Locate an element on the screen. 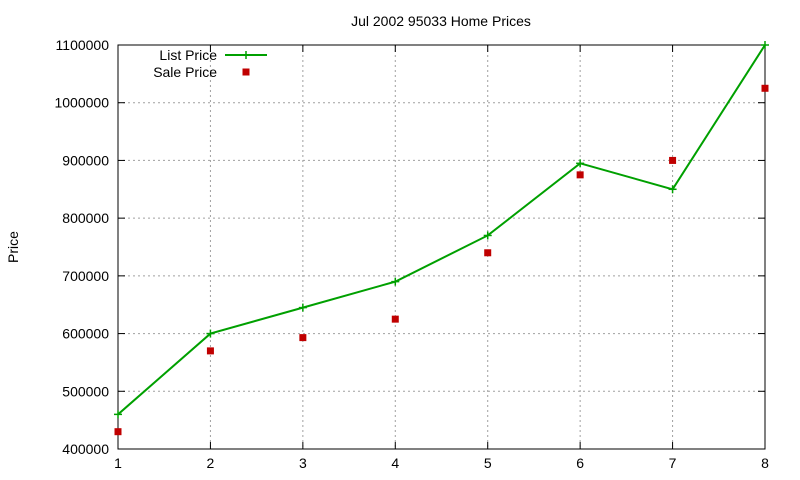 Image resolution: width=800 pixels, height=480 pixels. chart-title: Jul 2002 95033 Home Prices is located at coordinates (441, 21).